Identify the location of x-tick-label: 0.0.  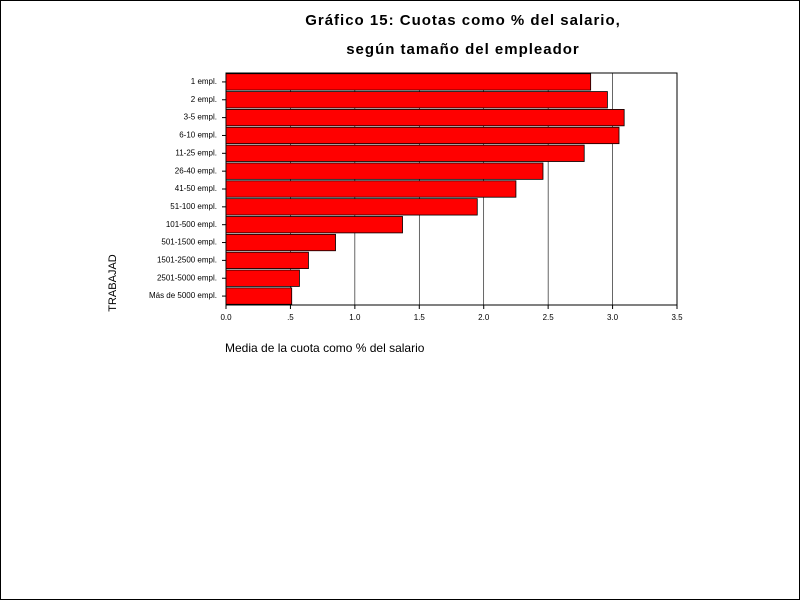
(226, 317).